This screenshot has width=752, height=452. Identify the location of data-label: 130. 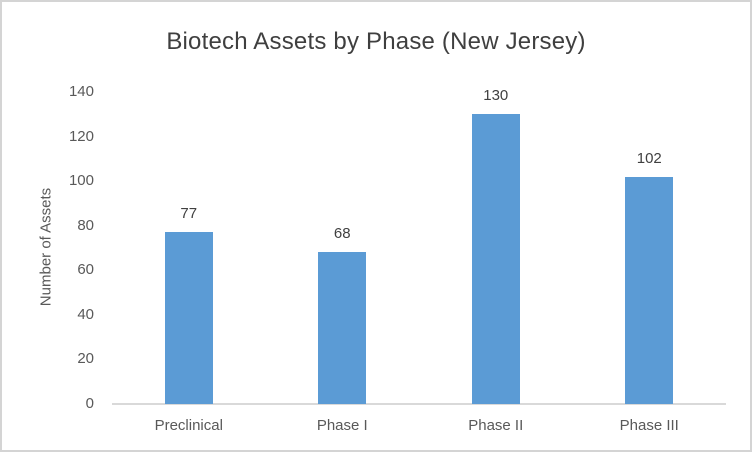
(496, 96).